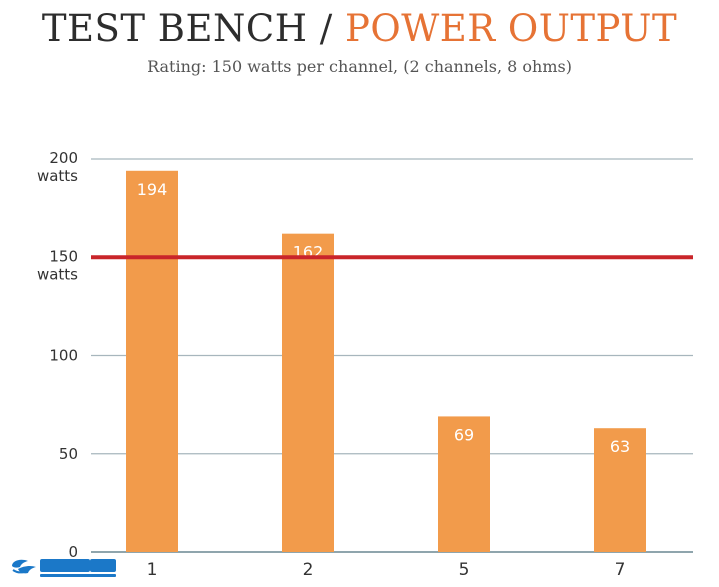  What do you see at coordinates (386, 570) in the screenshot?
I see `x-axis-labels: 1 2 5 7` at bounding box center [386, 570].